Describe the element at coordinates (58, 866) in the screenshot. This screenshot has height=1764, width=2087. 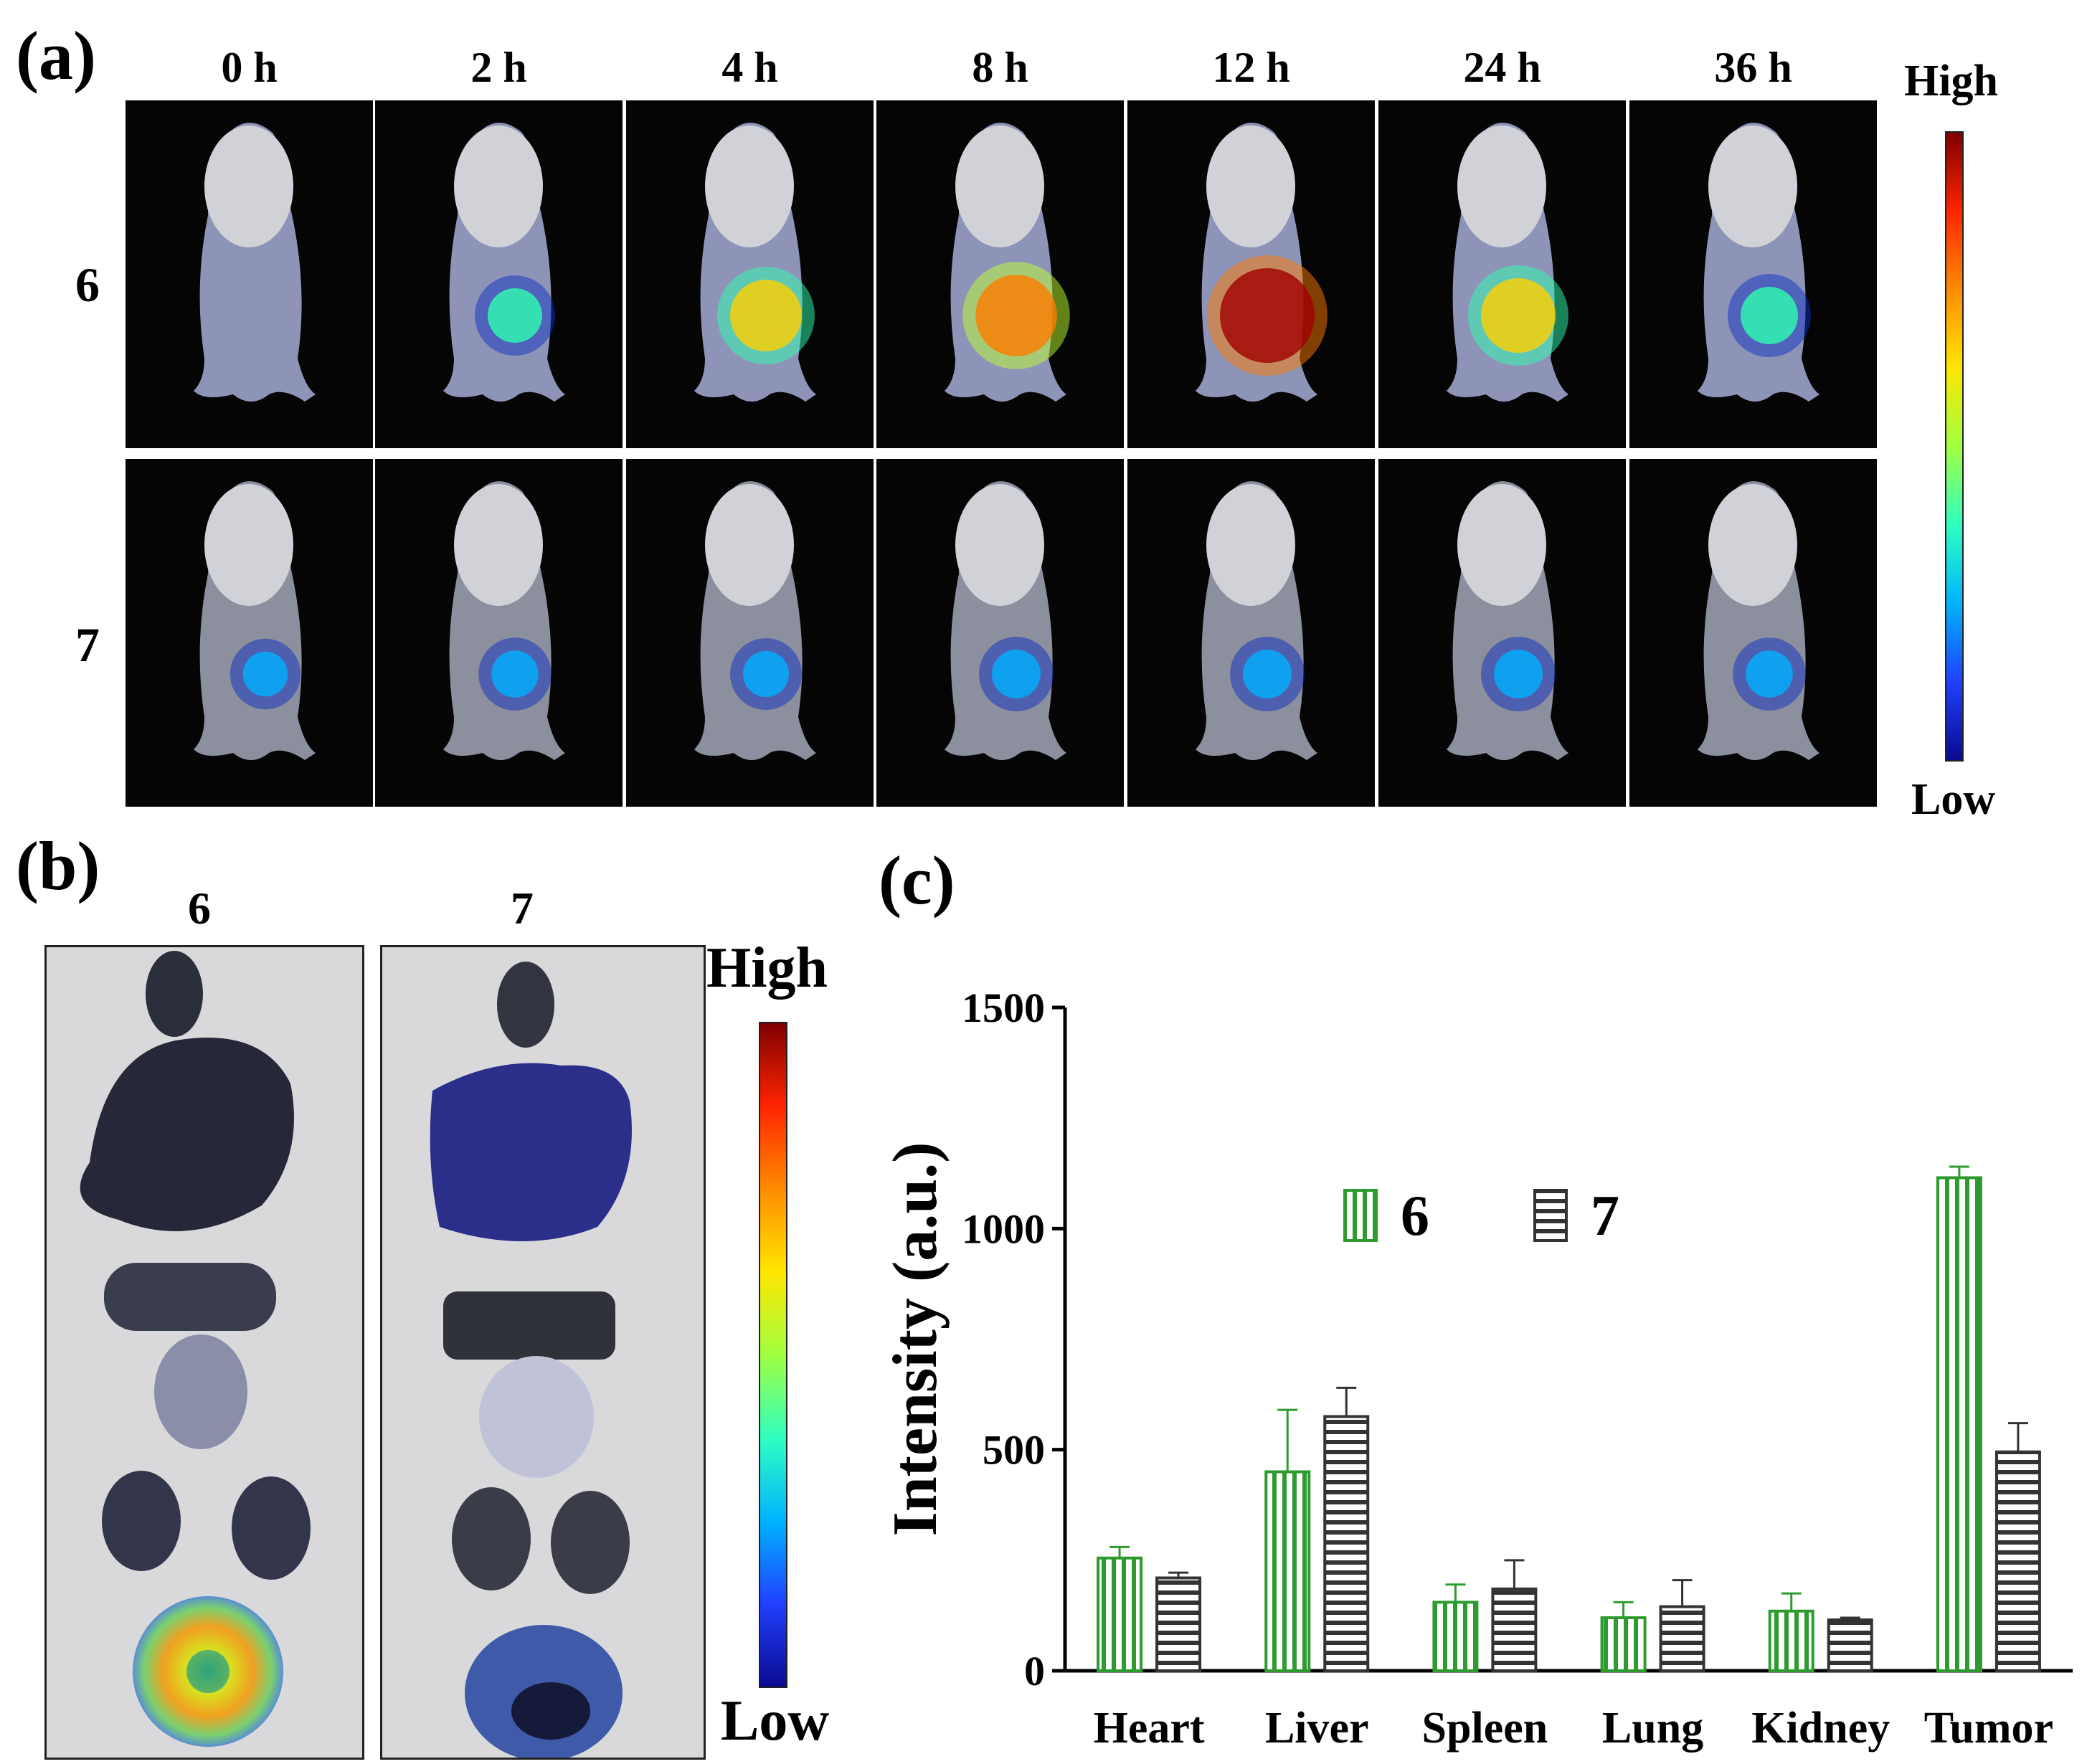
I see `panel-b-label: (b)` at that location.